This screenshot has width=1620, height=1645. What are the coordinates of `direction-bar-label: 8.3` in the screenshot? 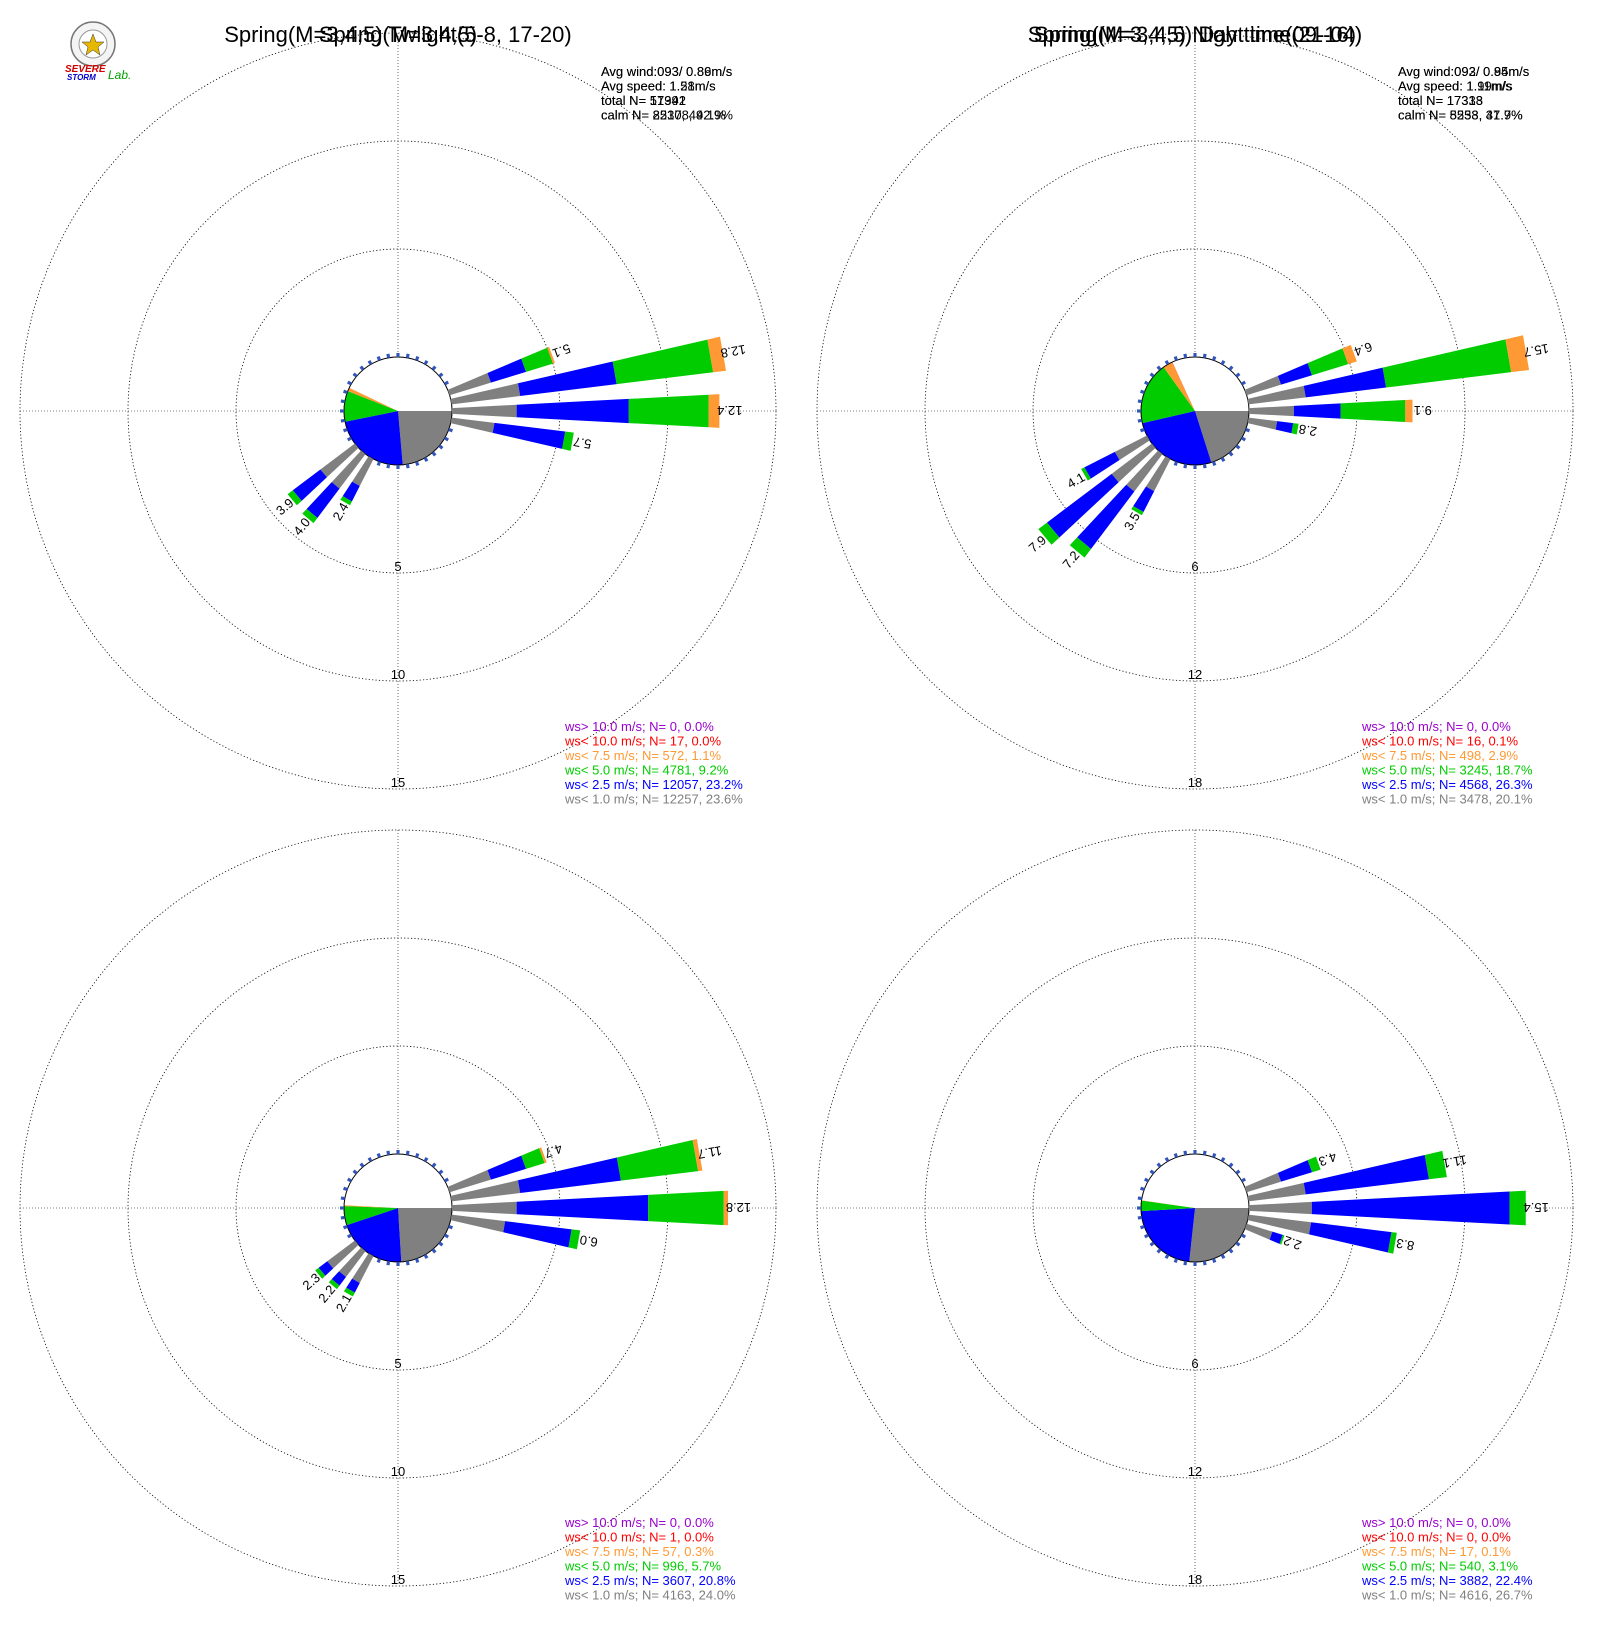 It's located at (1405, 1245).